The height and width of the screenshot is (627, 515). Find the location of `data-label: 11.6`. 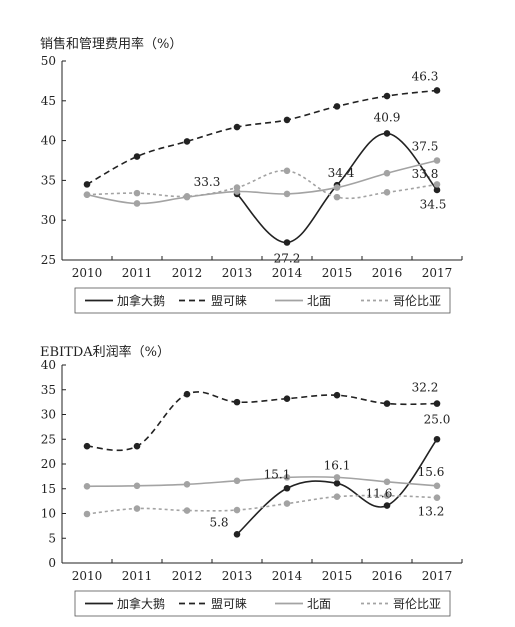

data-label: 11.6 is located at coordinates (379, 494).